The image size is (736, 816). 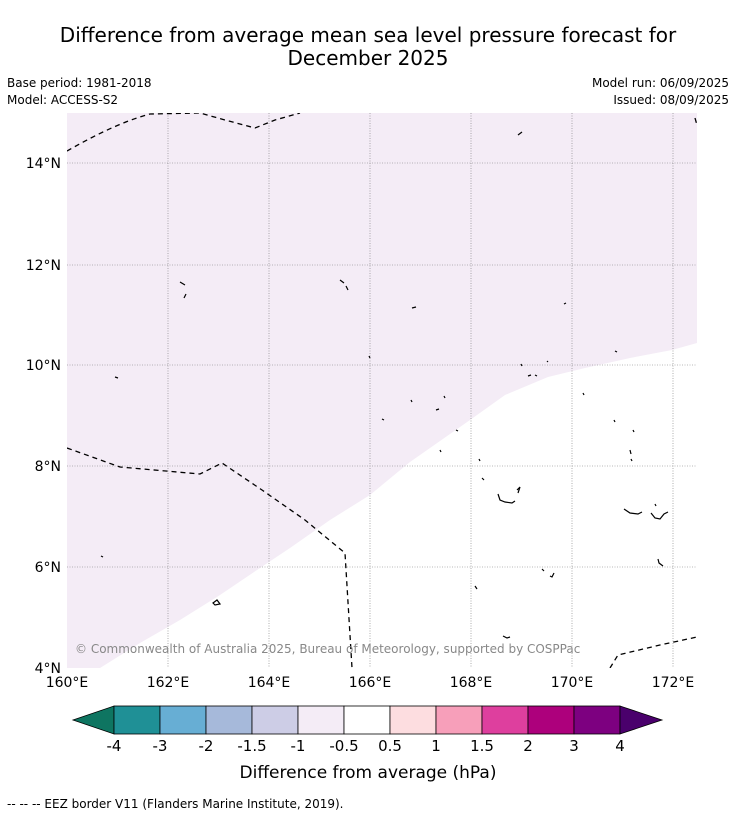 What do you see at coordinates (695, 121) in the screenshot?
I see `eez-border-northeast-stub` at bounding box center [695, 121].